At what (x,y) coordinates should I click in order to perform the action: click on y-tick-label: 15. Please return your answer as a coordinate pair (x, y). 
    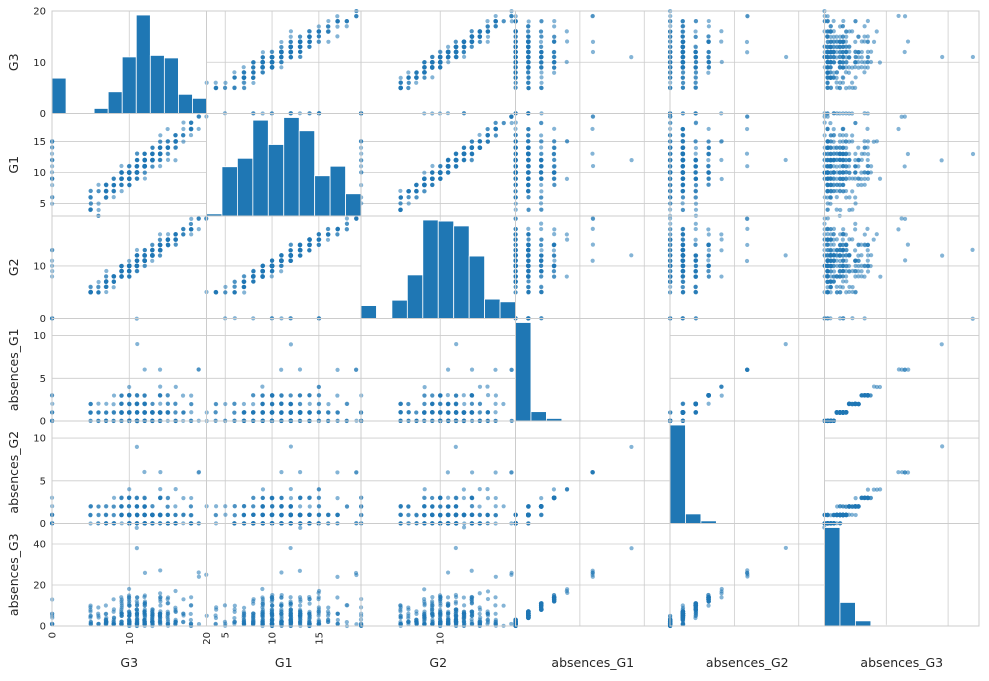
    Looking at the image, I should click on (39, 142).